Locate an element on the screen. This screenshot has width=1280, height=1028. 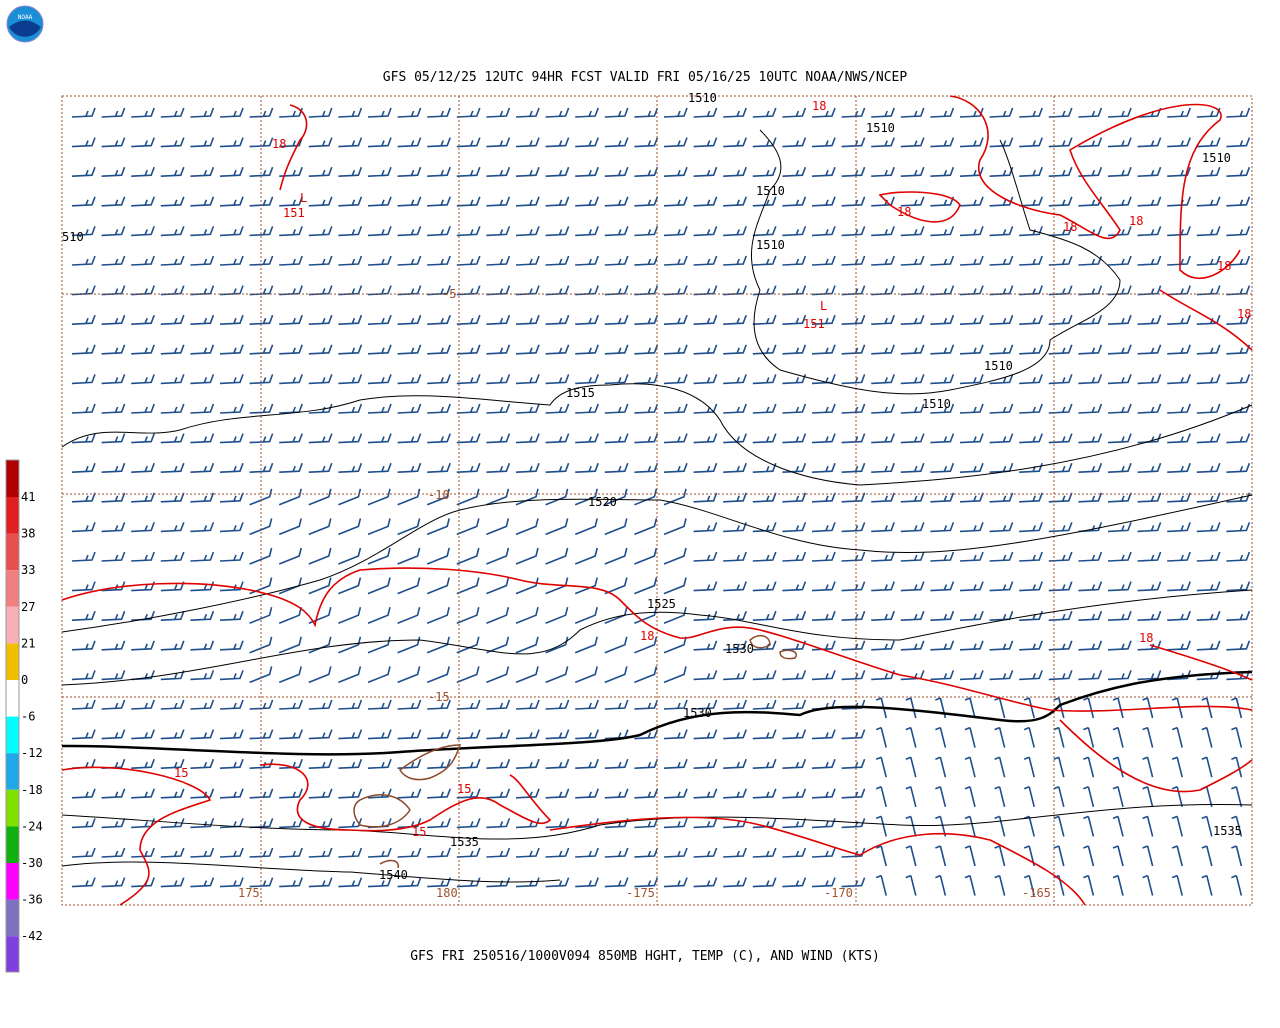
temp-label: 18 is located at coordinates (1146, 638).